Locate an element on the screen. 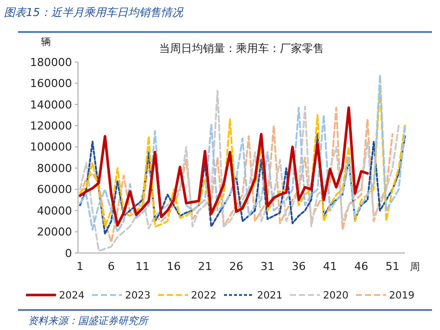 This screenshot has height=330, width=440. x-tick-label: 31 is located at coordinates (267, 266).